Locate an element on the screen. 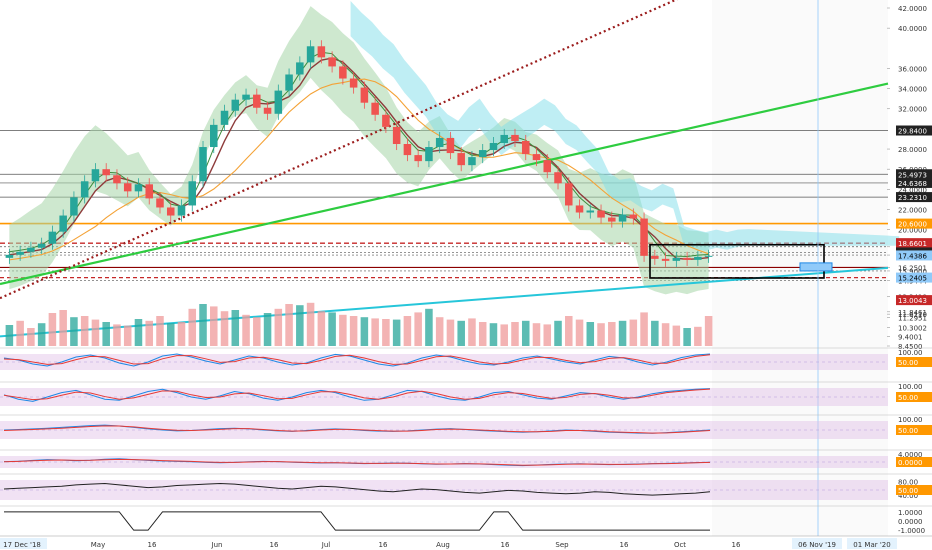 Image resolution: width=932 pixels, height=550 pixels. x-tick-label: Aug is located at coordinates (443, 545).